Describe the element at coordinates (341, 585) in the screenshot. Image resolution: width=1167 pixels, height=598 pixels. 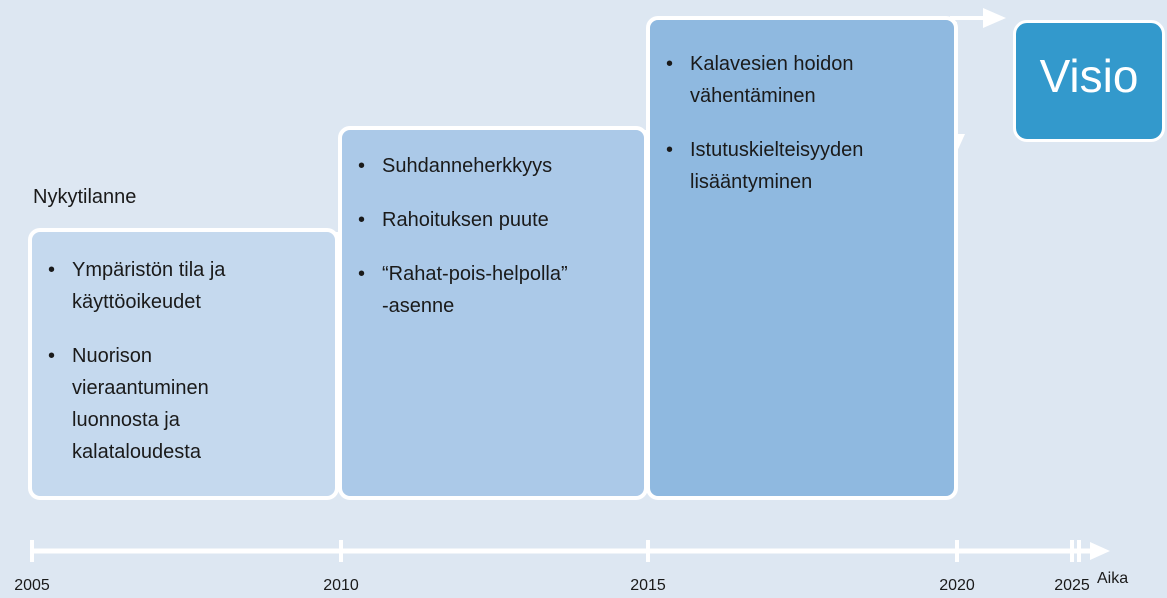
I see `year-label: 2010` at that location.